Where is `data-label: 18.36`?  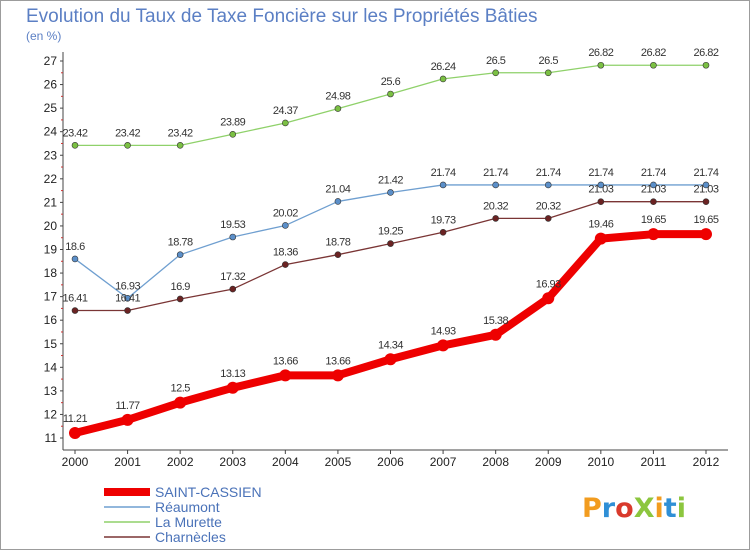
data-label: 18.36 is located at coordinates (285, 253).